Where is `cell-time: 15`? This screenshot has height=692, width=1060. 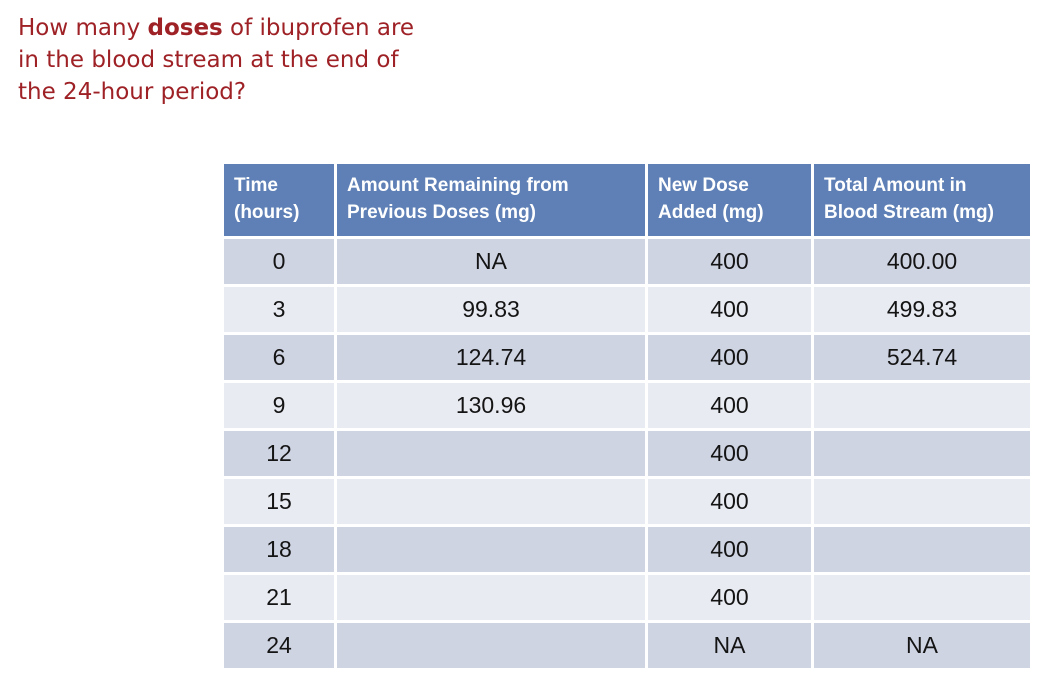
cell-time: 15 is located at coordinates (279, 501).